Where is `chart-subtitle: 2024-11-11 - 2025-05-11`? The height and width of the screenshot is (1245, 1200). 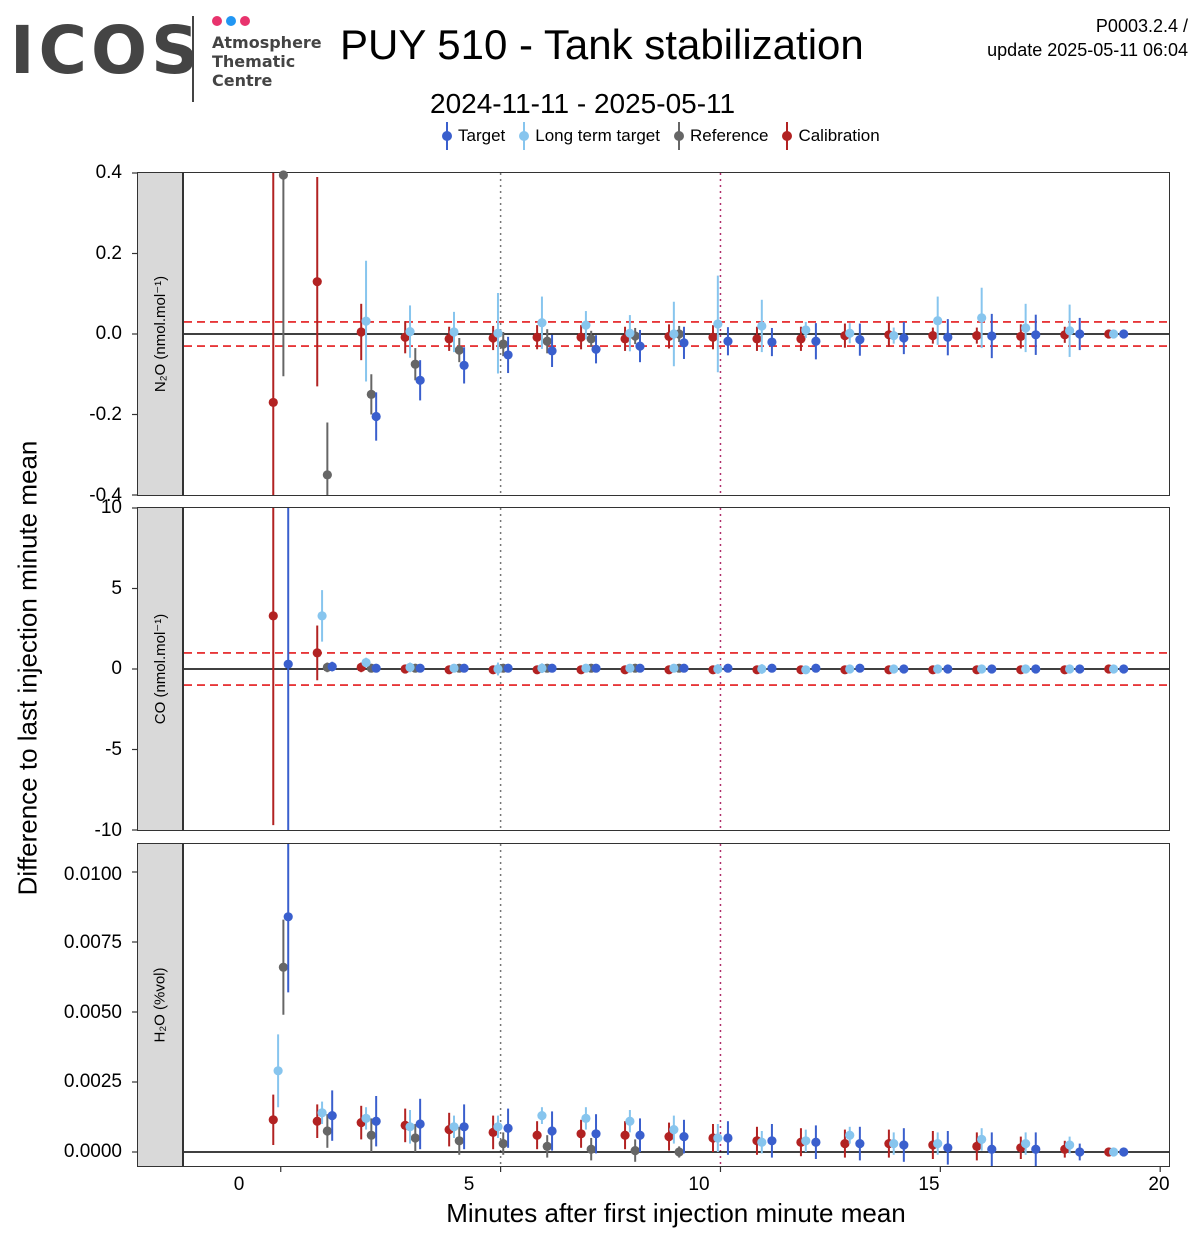
chart-subtitle: 2024-11-11 - 2025-05-11 is located at coordinates (583, 103).